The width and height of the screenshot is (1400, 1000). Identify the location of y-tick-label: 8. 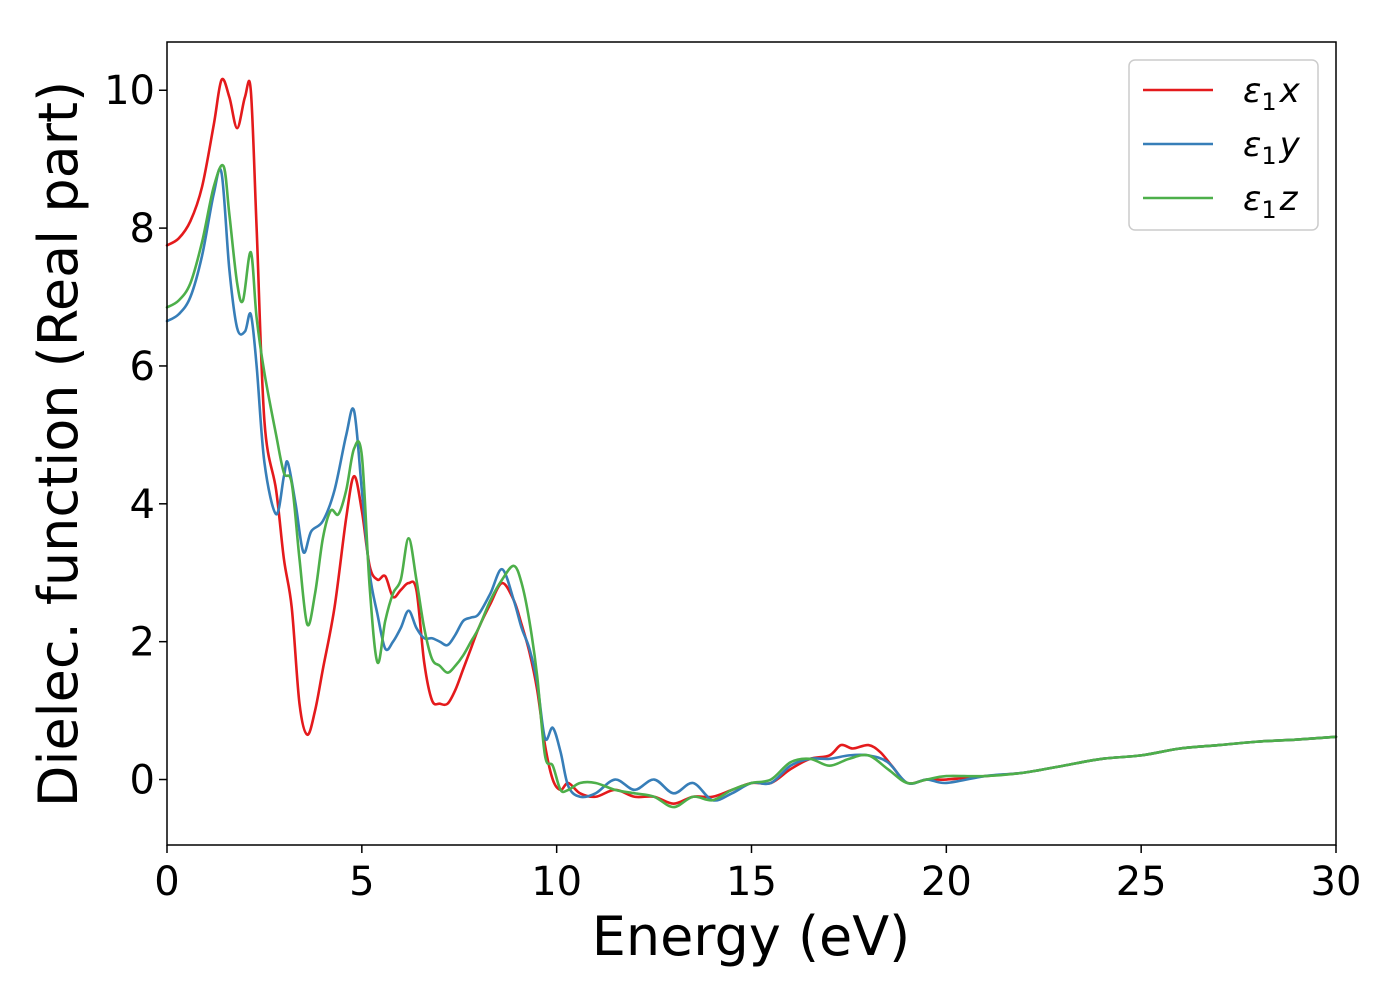
(142, 229).